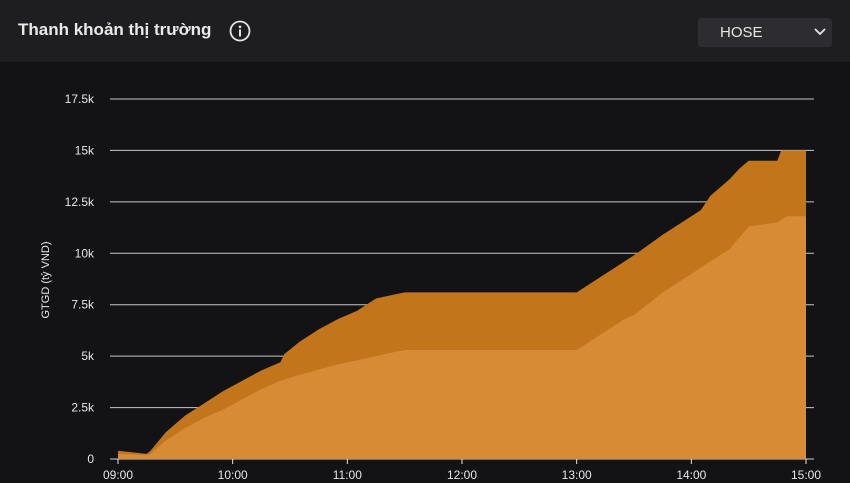 This screenshot has width=850, height=483. What do you see at coordinates (88, 356) in the screenshot?
I see `y-tick-label: 5k` at bounding box center [88, 356].